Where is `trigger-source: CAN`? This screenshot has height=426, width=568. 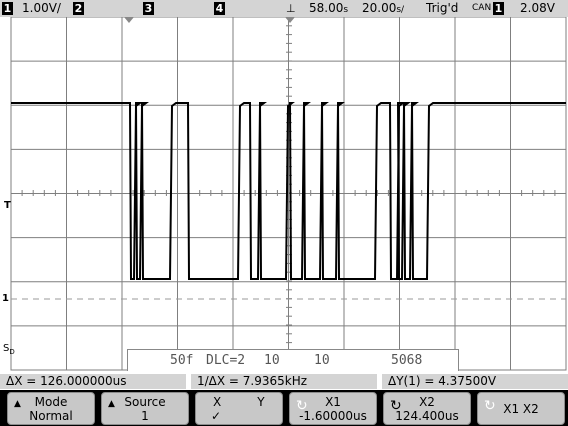 trigger-source: CAN is located at coordinates (482, 8).